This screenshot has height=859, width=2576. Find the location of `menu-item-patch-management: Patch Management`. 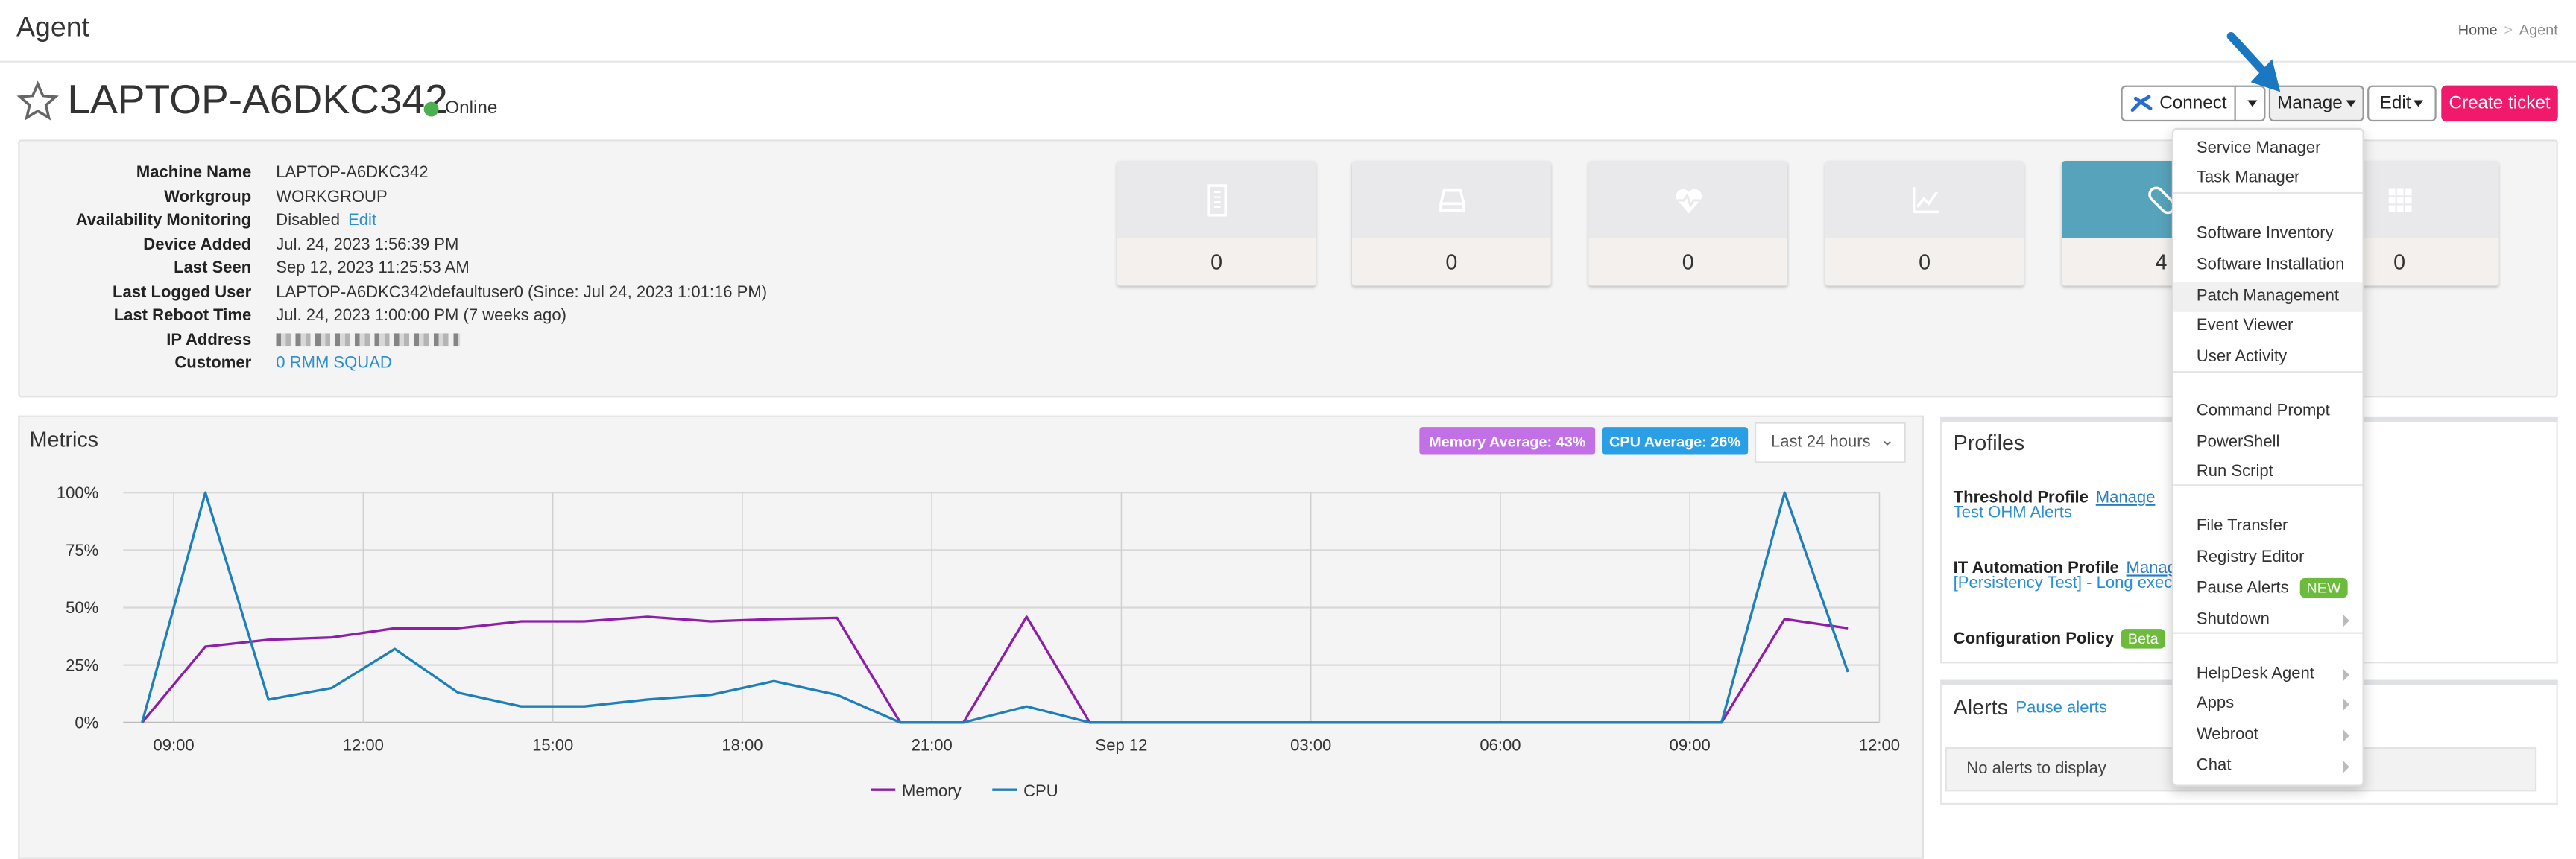

menu-item-patch-management: Patch Management is located at coordinates (2268, 297).